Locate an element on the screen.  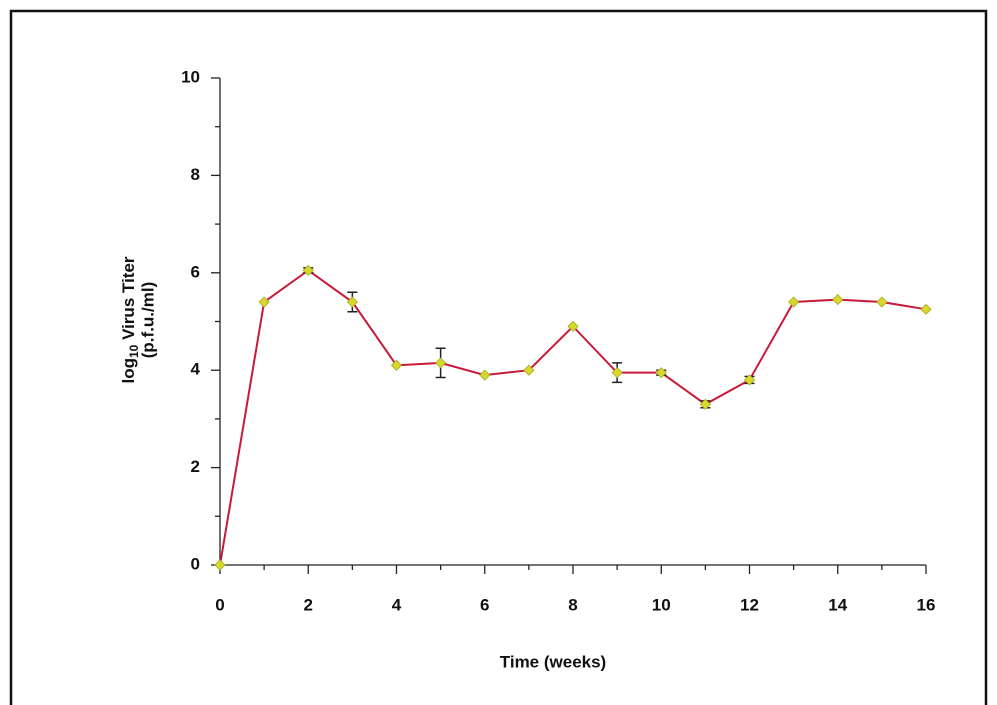
x-tick-label: 2 is located at coordinates (308, 604).